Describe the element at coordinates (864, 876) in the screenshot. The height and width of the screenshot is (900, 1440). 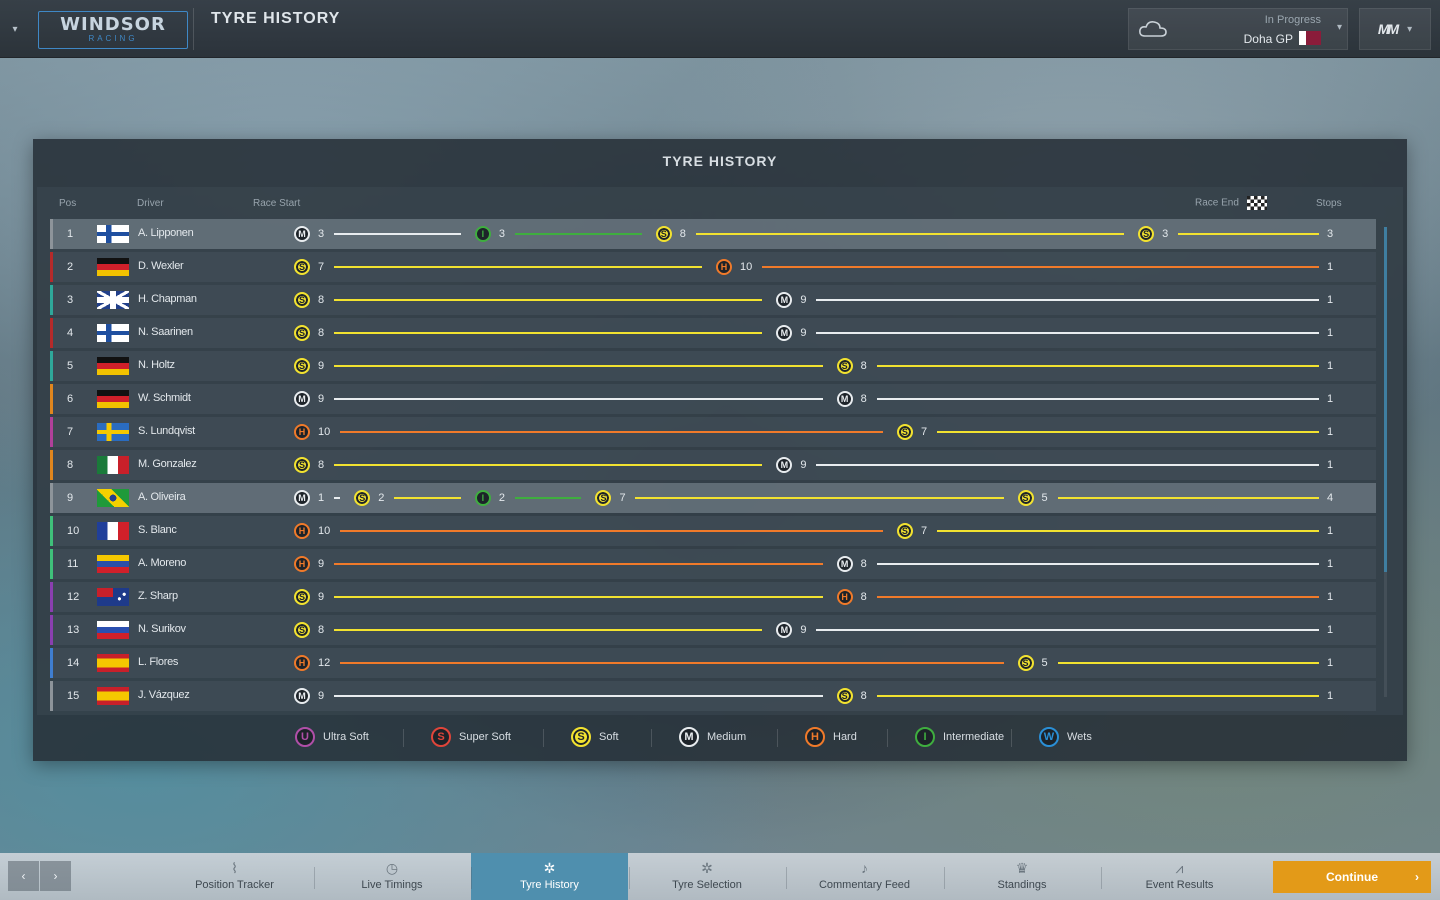
I see `tab-commentary-feed: ♪ Commentary Feed` at that location.